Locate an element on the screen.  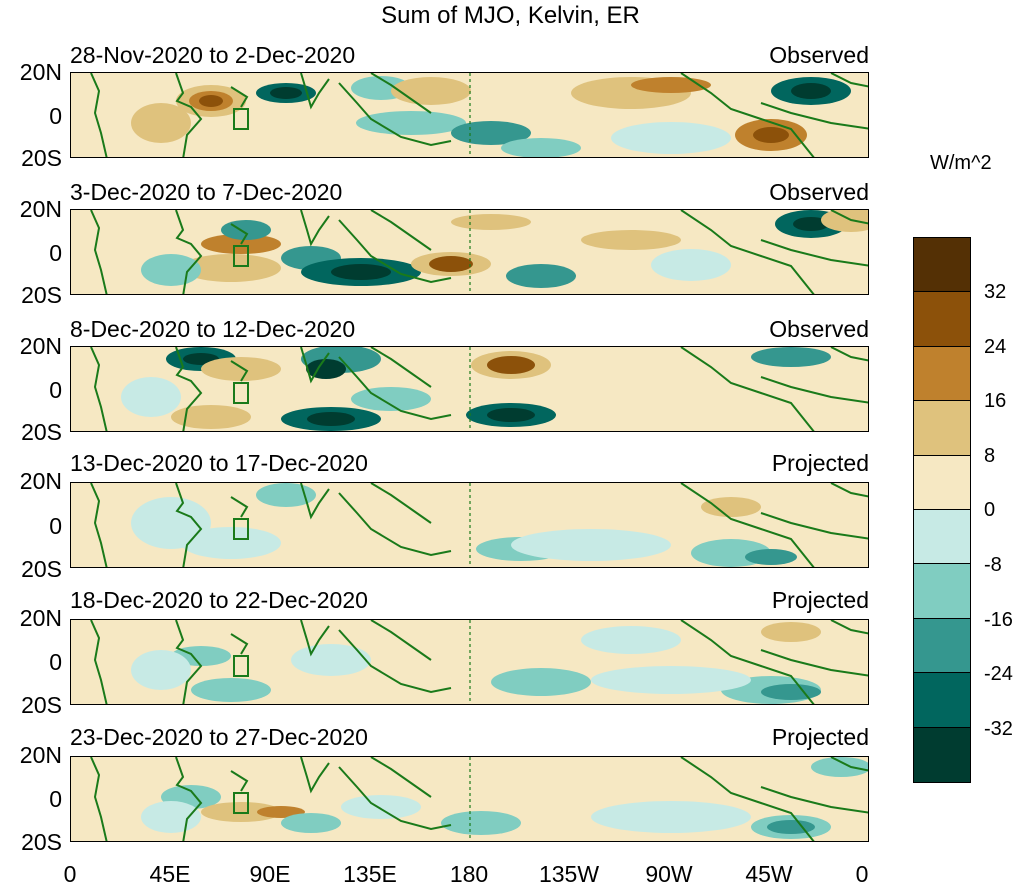
lon-label: 180 is located at coordinates (469, 874).